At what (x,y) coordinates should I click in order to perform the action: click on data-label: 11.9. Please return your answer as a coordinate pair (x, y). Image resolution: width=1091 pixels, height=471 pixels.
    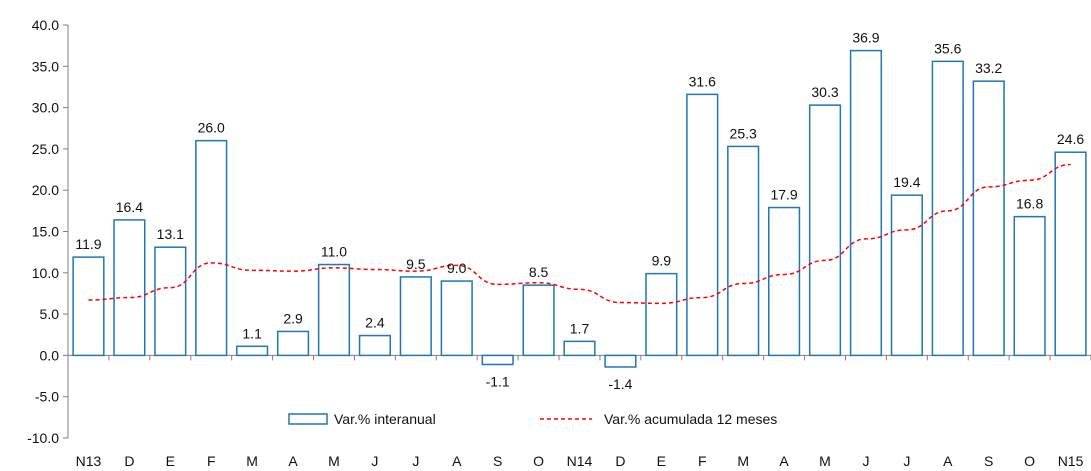
    Looking at the image, I should click on (88, 244).